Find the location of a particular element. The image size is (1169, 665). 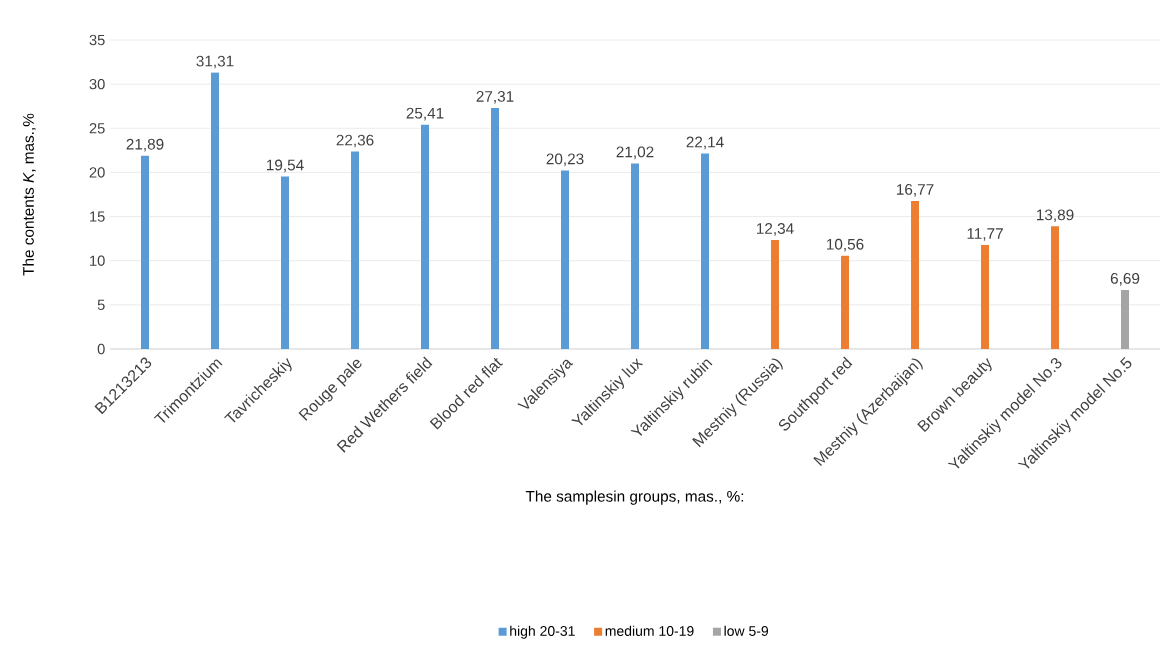

y-tick-label: 0 is located at coordinates (101, 349).